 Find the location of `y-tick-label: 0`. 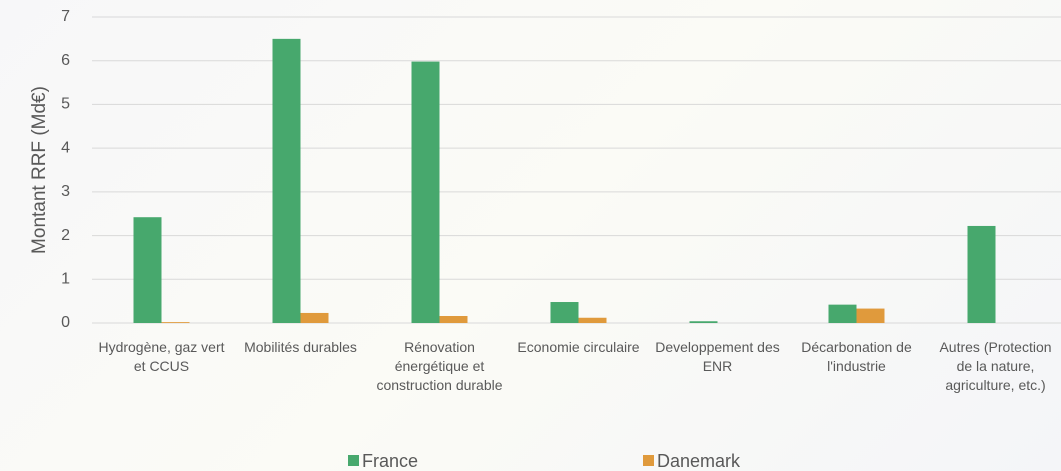

y-tick-label: 0 is located at coordinates (65, 322).